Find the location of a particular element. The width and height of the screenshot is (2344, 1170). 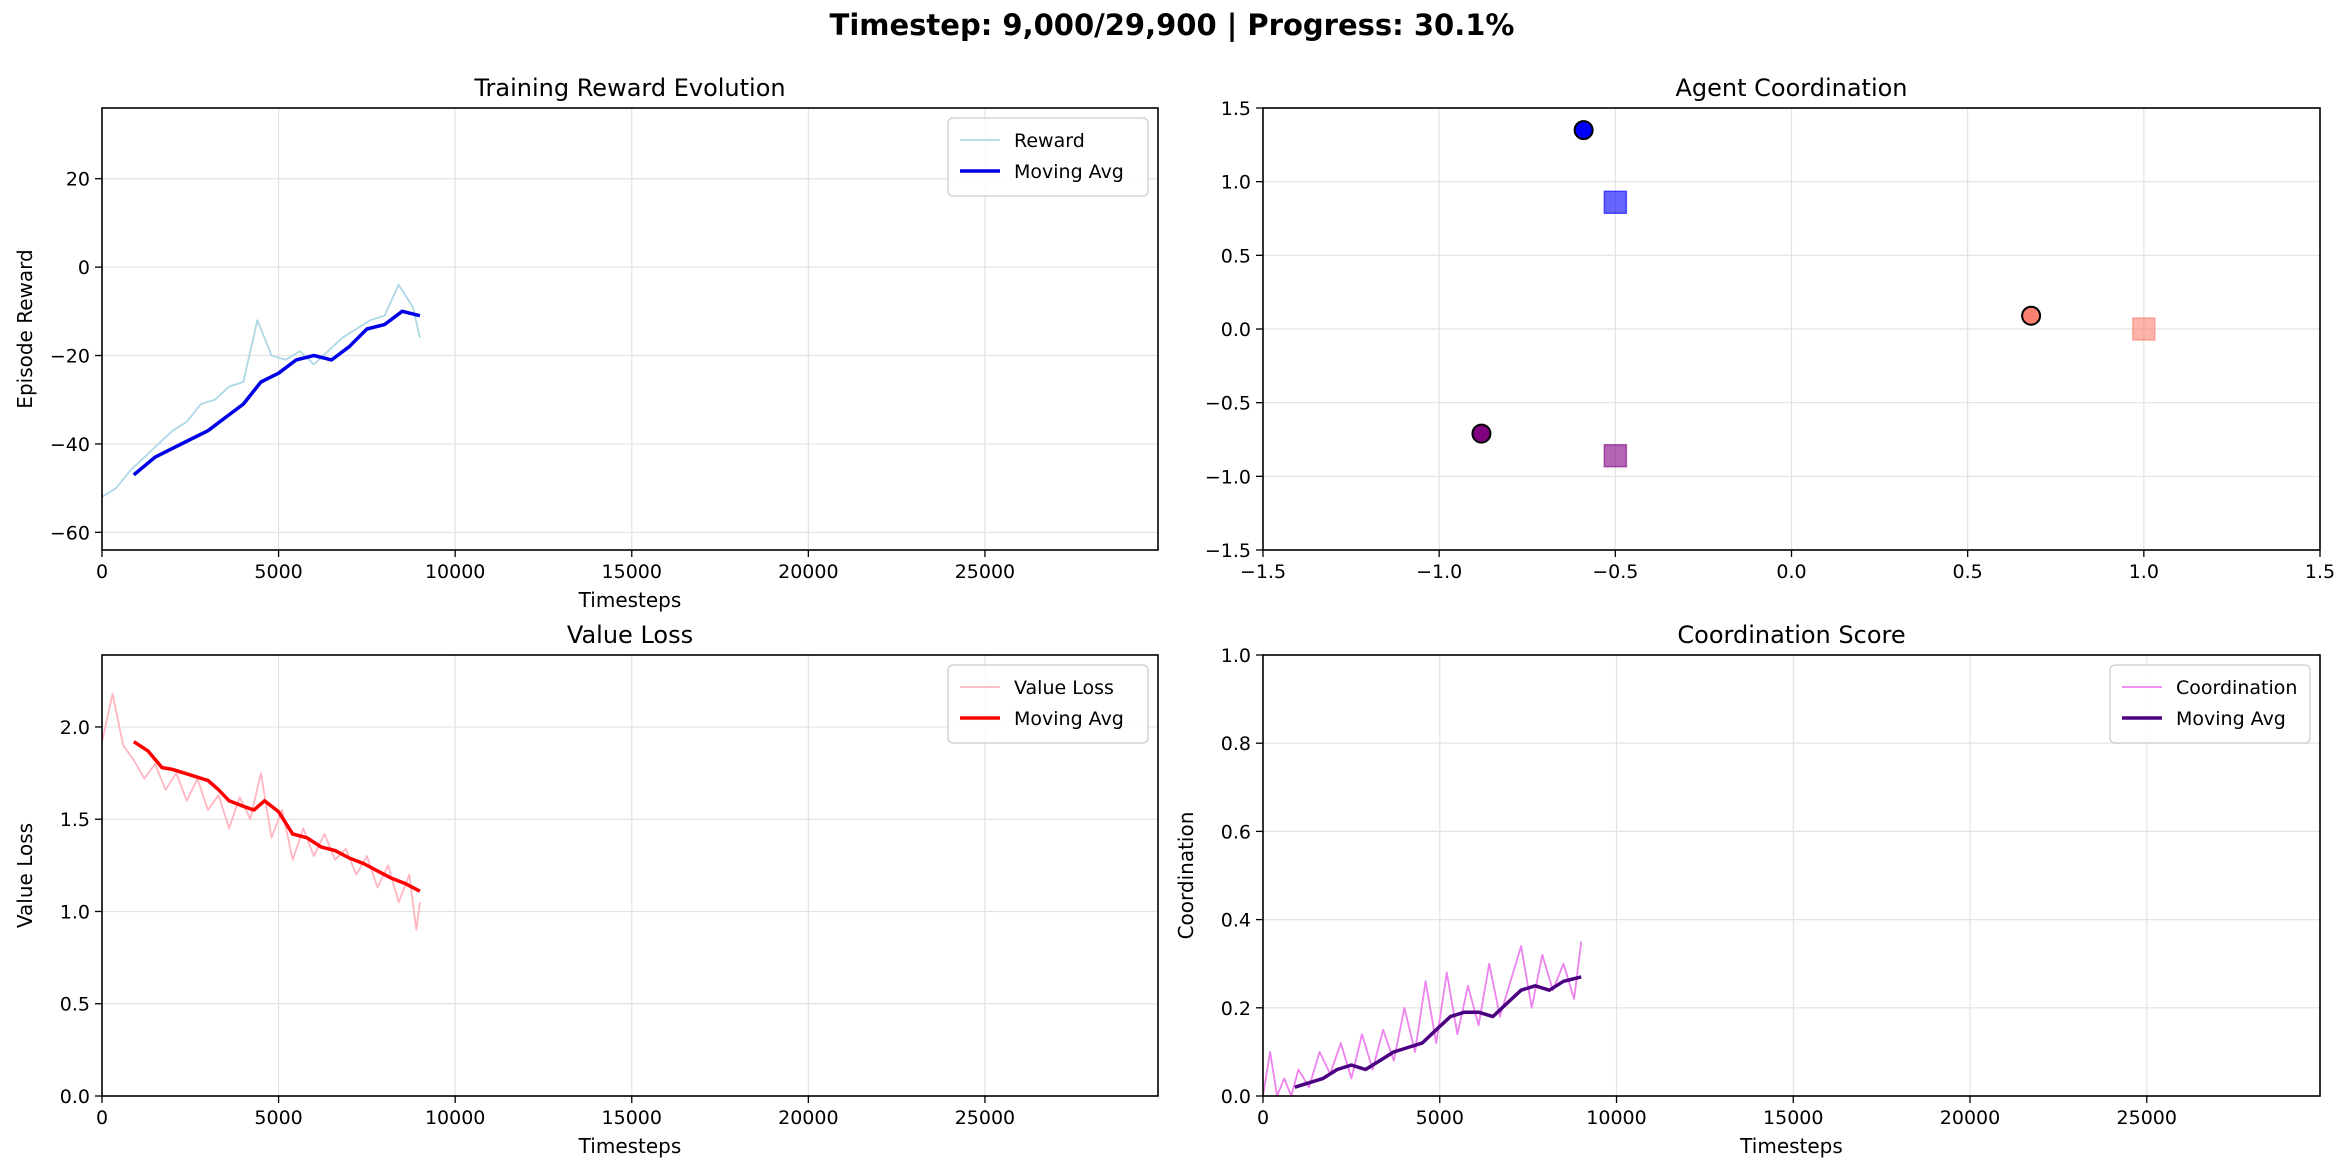

y-tick-label: 0.4 is located at coordinates (1236, 921).